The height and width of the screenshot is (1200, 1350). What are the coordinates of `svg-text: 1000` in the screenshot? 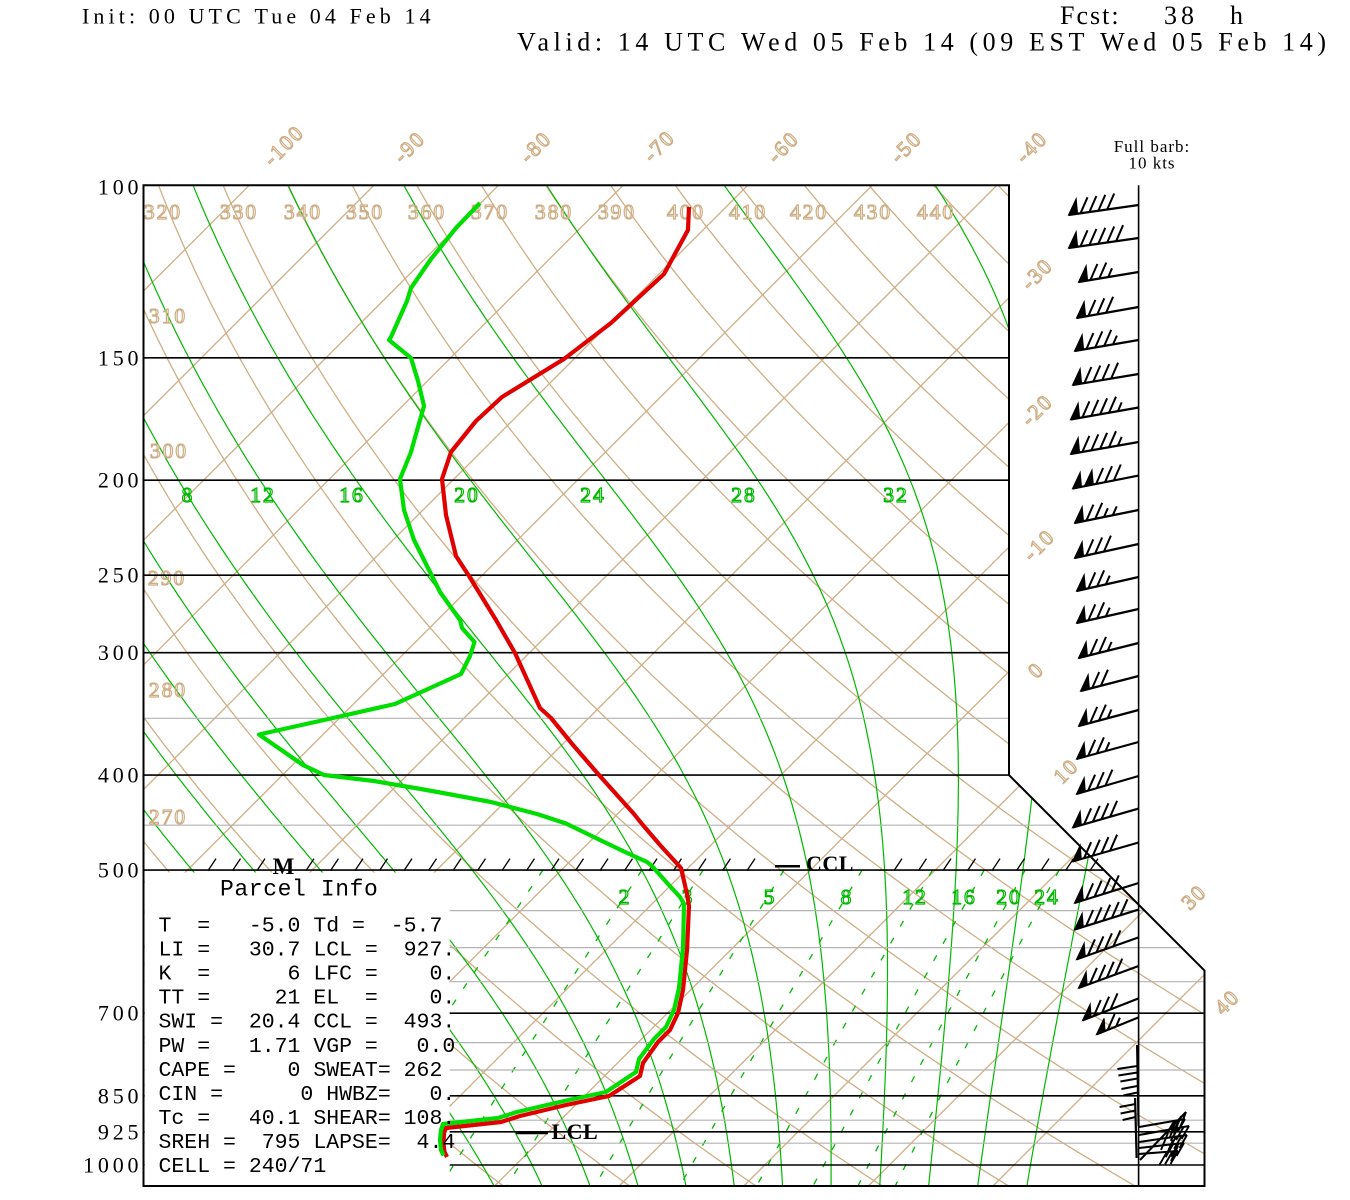 It's located at (112, 1165).